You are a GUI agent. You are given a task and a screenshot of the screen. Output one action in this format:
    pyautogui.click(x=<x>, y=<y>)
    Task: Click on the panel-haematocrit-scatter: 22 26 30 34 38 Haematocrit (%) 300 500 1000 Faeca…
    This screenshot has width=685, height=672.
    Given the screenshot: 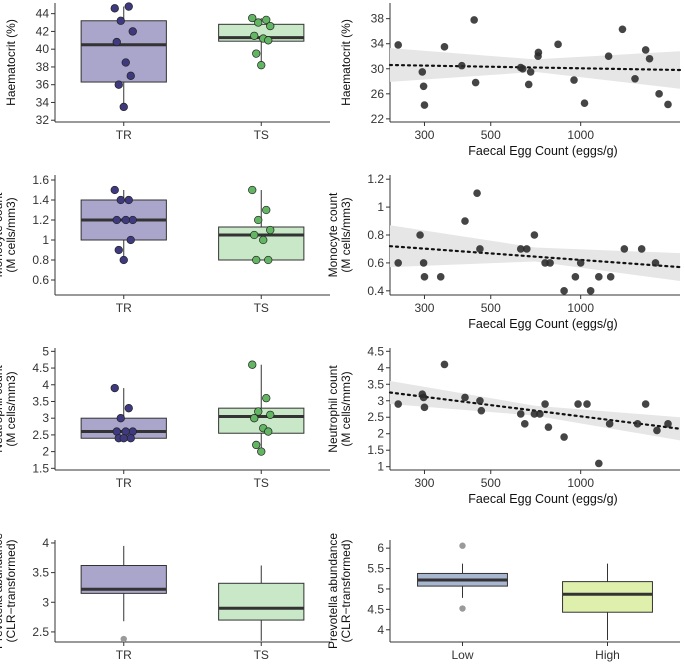 What is the action you would take?
    pyautogui.click(x=510, y=80)
    